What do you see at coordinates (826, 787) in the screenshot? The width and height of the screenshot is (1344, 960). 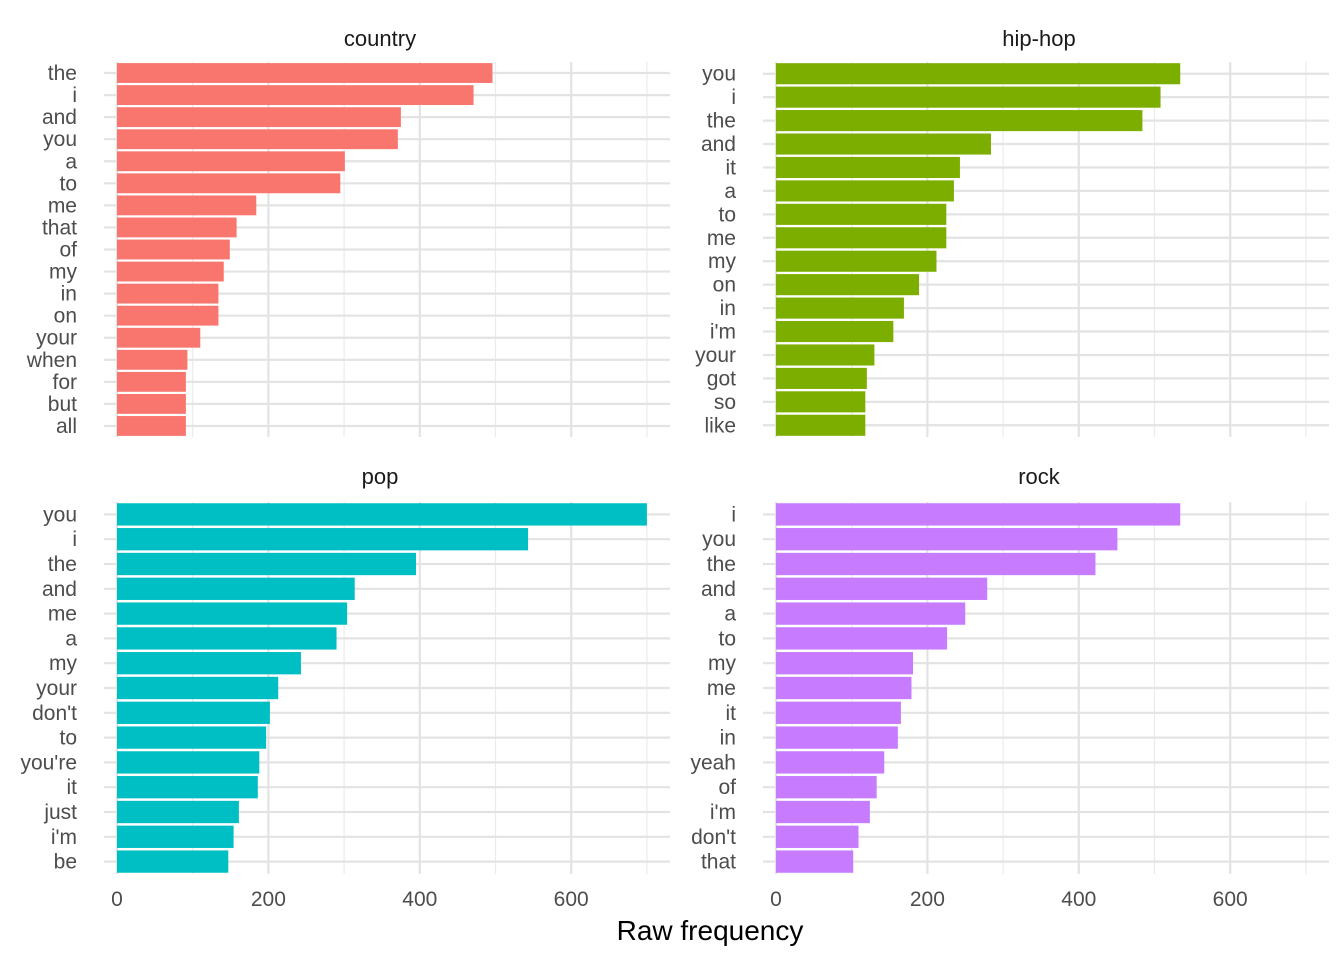 I see `bar-rock-of` at bounding box center [826, 787].